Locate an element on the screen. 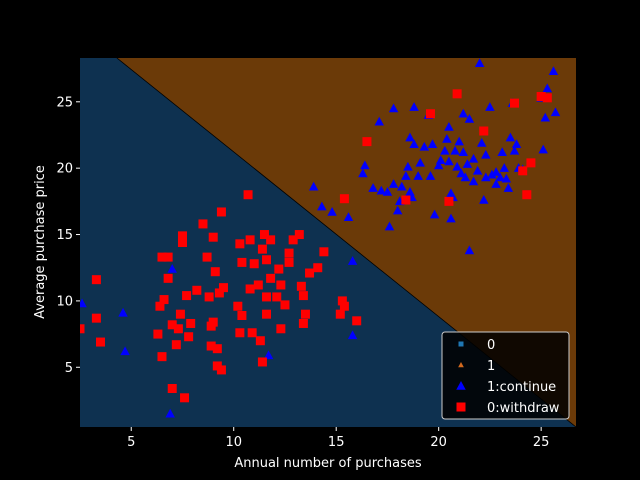  y-axis: 5 10 15 20 25 is located at coordinates (68, 235).